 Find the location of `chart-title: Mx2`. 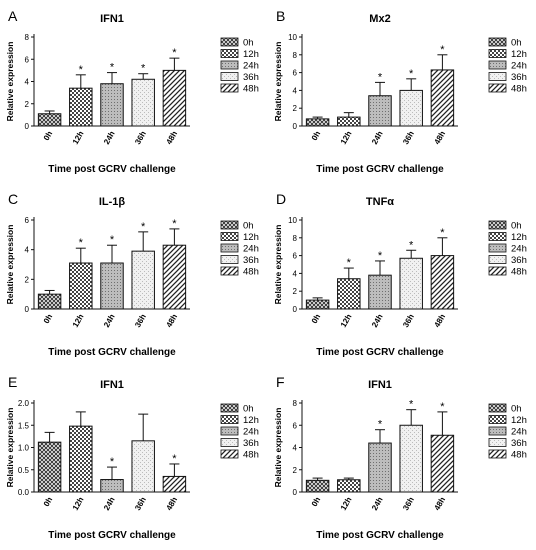

chart-title: Mx2 is located at coordinates (379, 19).